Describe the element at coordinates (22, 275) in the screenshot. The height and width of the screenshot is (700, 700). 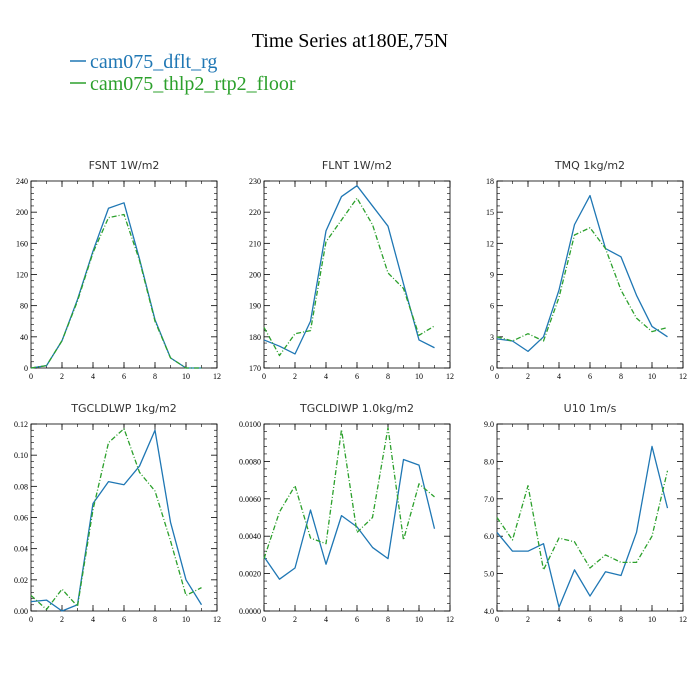
I see `y-tick-label: 120` at that location.